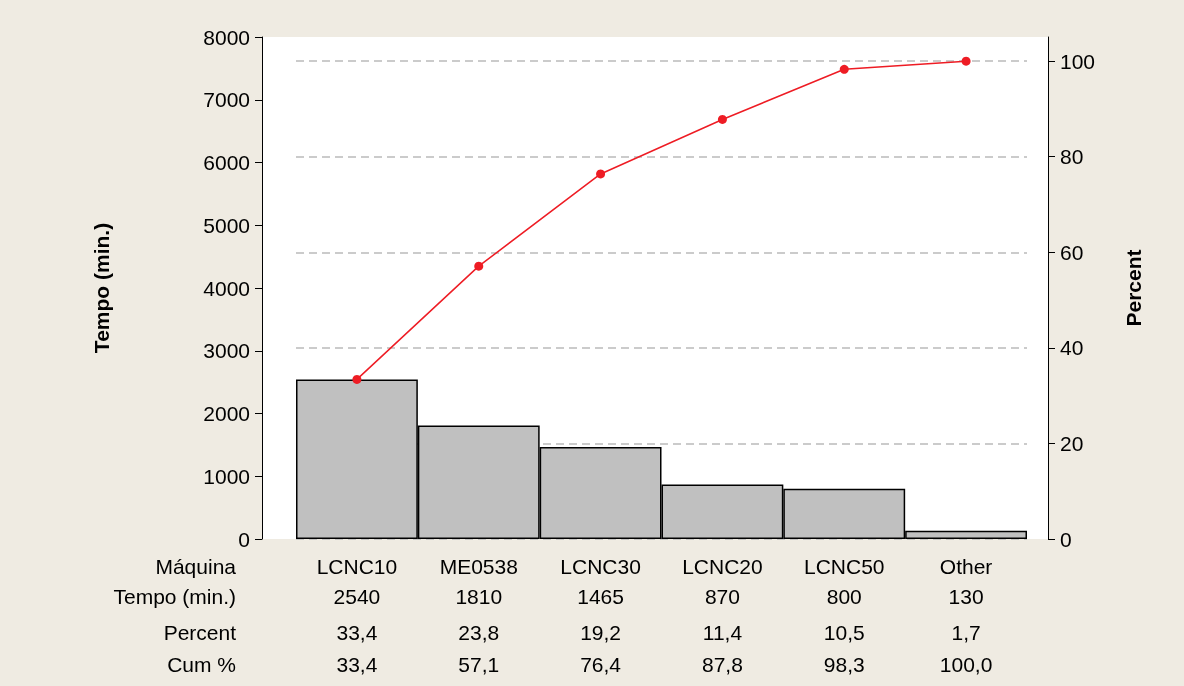 This screenshot has height=686, width=1184. Describe the element at coordinates (1066, 539) in the screenshot. I see `y2-tick-label: 0` at that location.